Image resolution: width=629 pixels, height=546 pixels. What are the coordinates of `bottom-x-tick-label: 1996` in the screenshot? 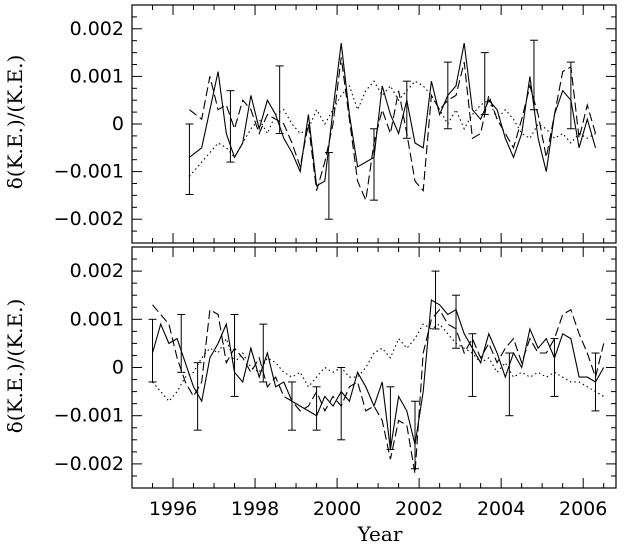 It's located at (173, 509).